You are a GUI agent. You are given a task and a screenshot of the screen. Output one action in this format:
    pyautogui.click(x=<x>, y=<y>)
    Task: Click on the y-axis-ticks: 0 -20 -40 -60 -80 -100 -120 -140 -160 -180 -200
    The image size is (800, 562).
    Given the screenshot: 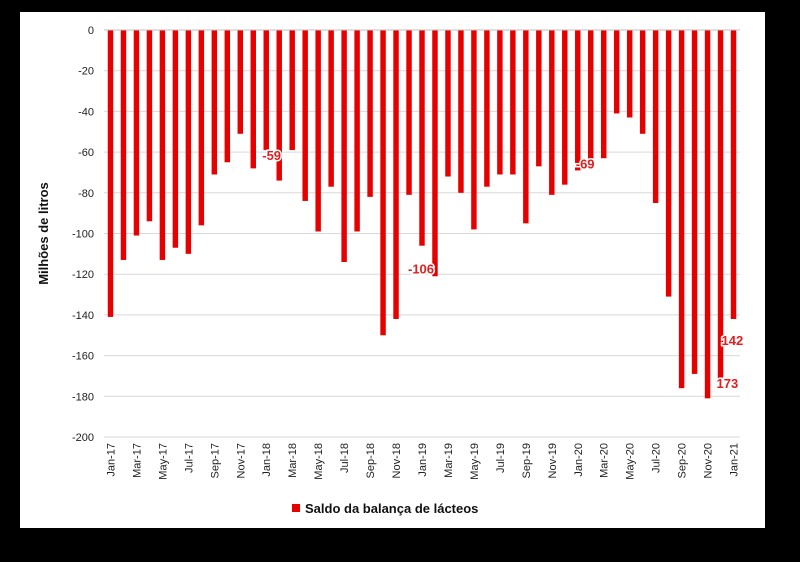 What is the action you would take?
    pyautogui.click(x=83, y=234)
    